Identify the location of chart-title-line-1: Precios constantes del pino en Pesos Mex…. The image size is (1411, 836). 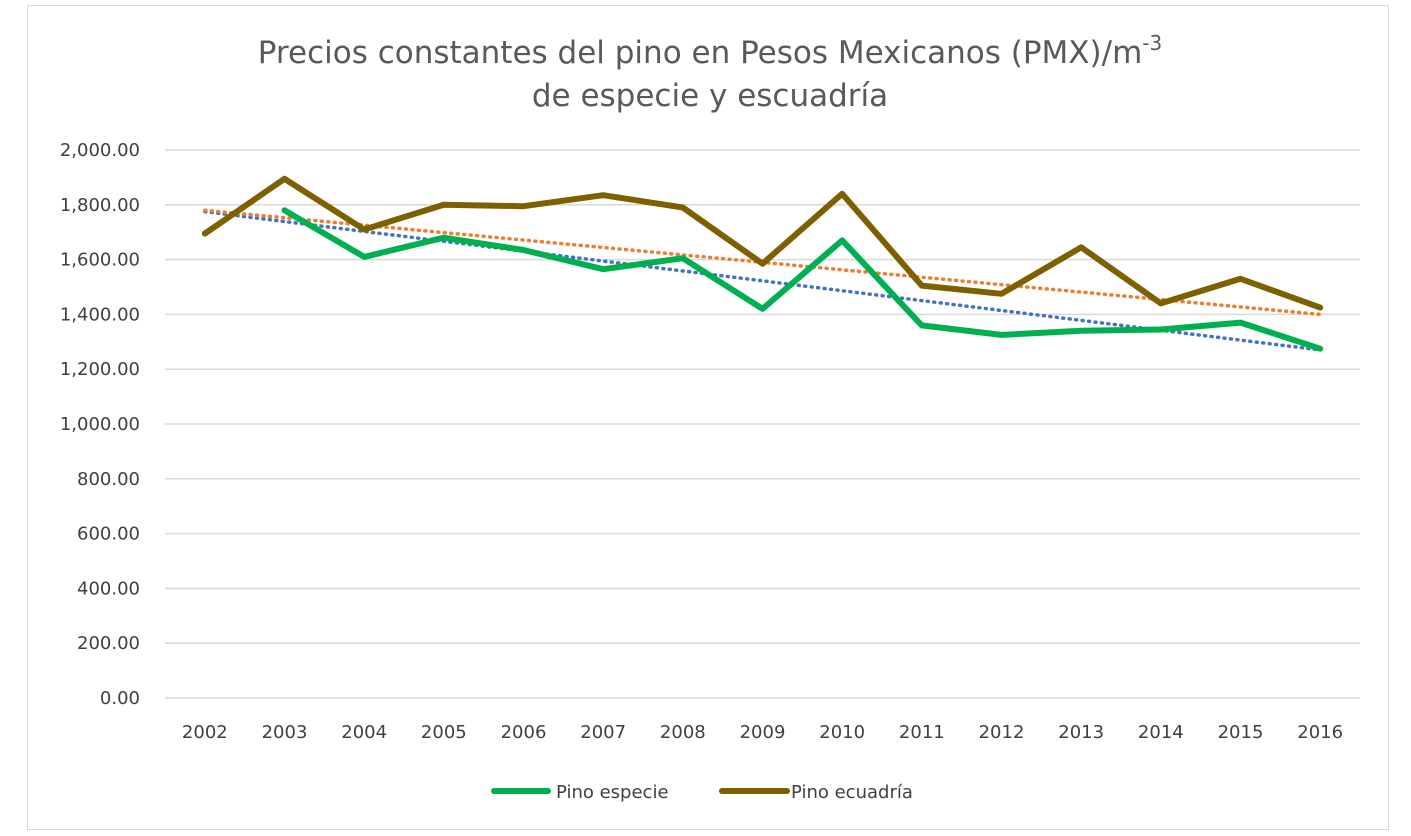
(710, 51).